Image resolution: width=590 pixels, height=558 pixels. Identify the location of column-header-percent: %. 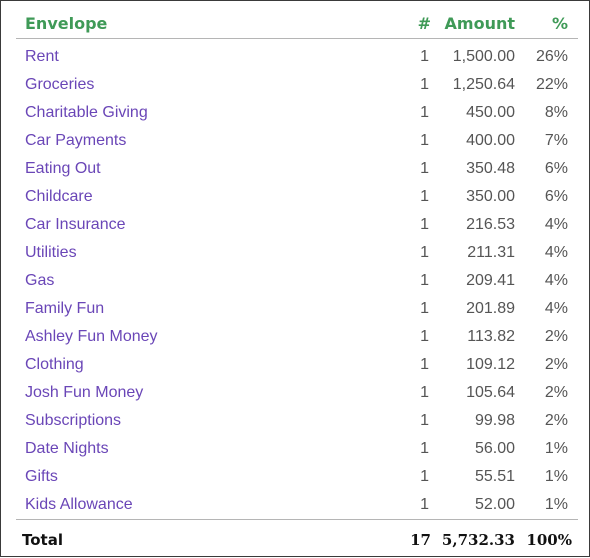
(548, 23).